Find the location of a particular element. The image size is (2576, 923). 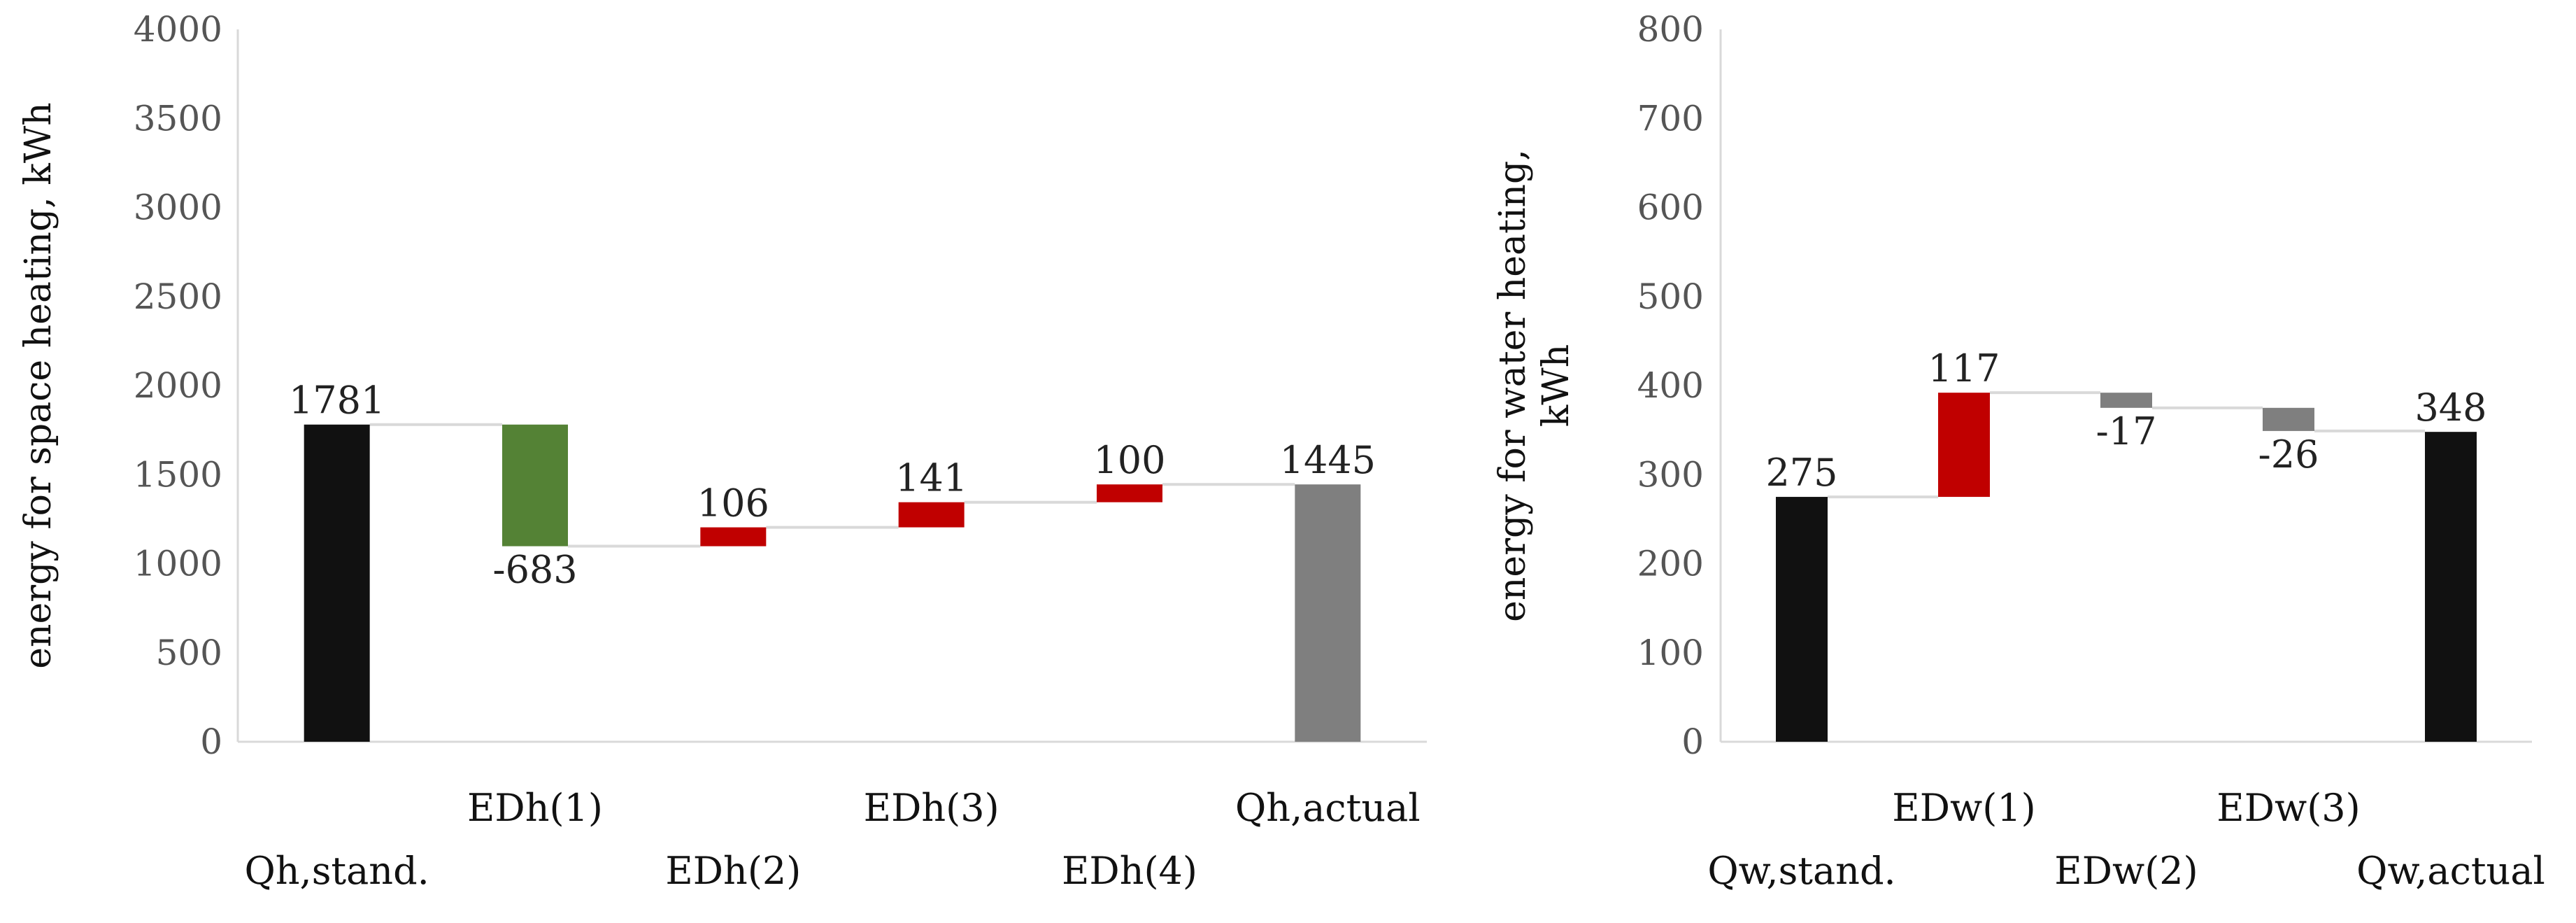

y-tick-label: 700 is located at coordinates (1670, 118).